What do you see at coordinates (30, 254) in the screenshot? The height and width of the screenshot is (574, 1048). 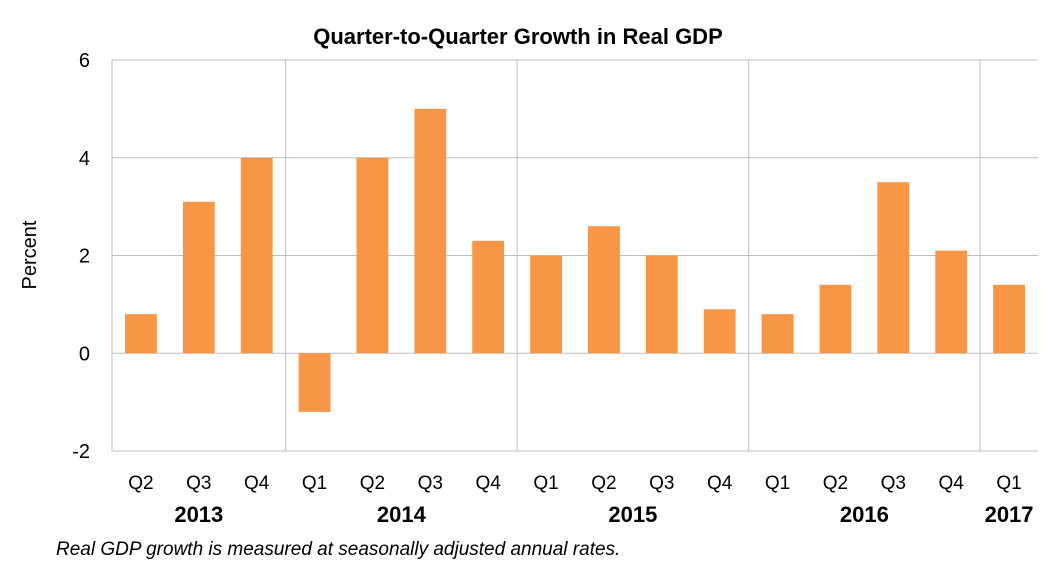 I see `y-axis-label: Percent` at bounding box center [30, 254].